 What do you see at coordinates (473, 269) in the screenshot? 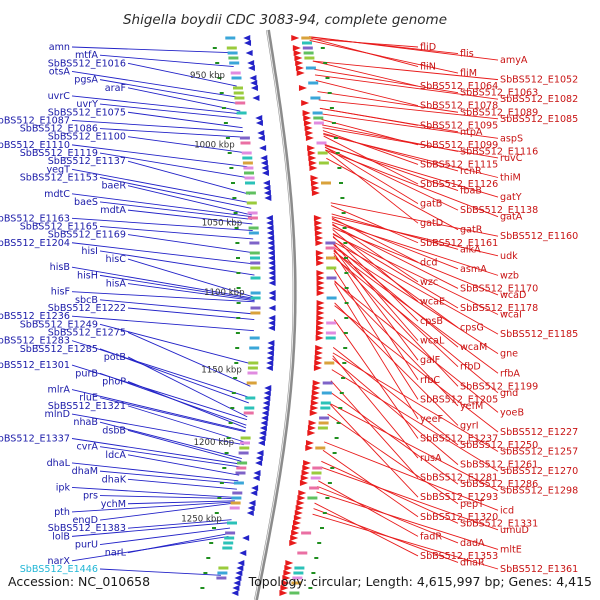
I see `gene-label: asmA` at bounding box center [473, 269].